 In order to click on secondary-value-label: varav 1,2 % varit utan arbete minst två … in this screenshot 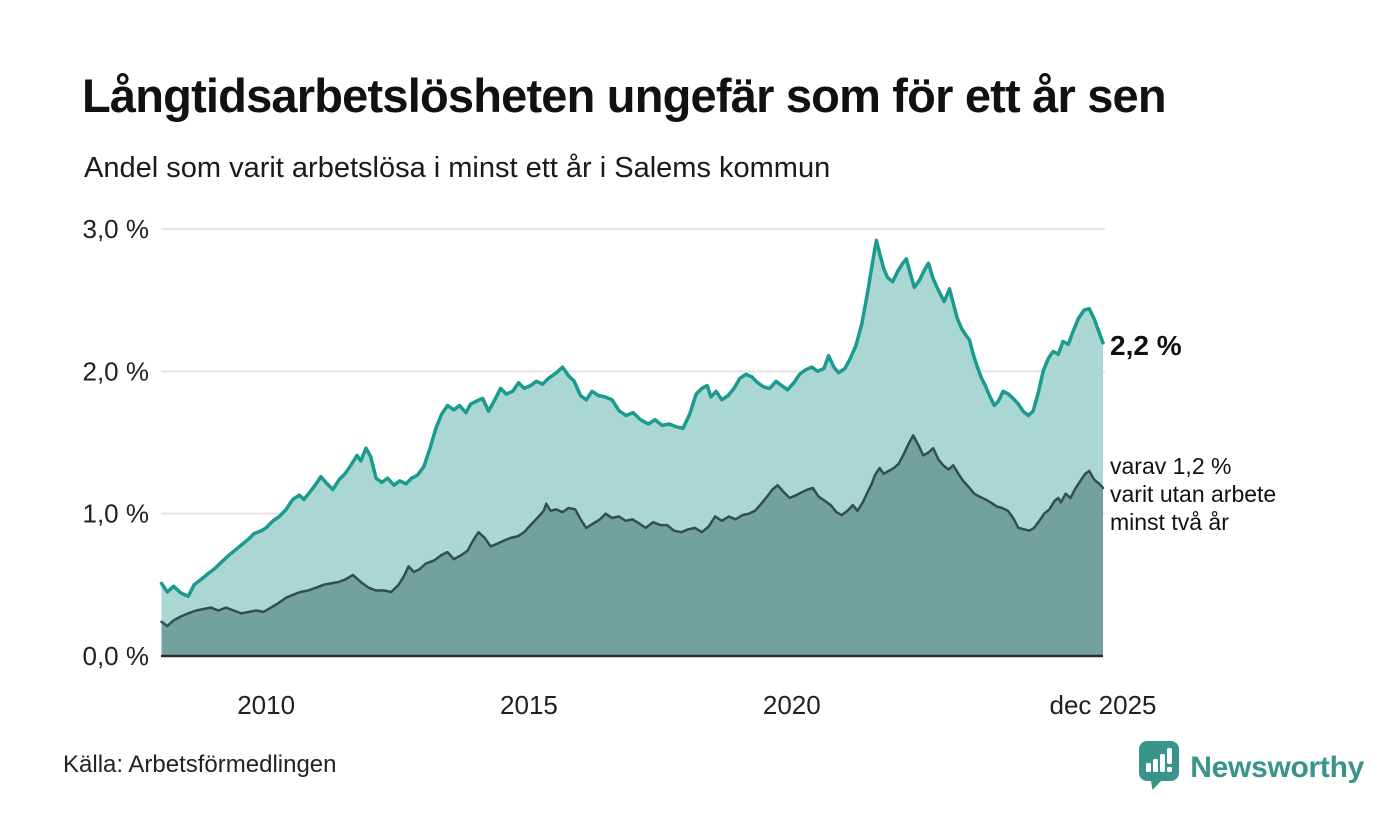, I will do `click(1193, 494)`.